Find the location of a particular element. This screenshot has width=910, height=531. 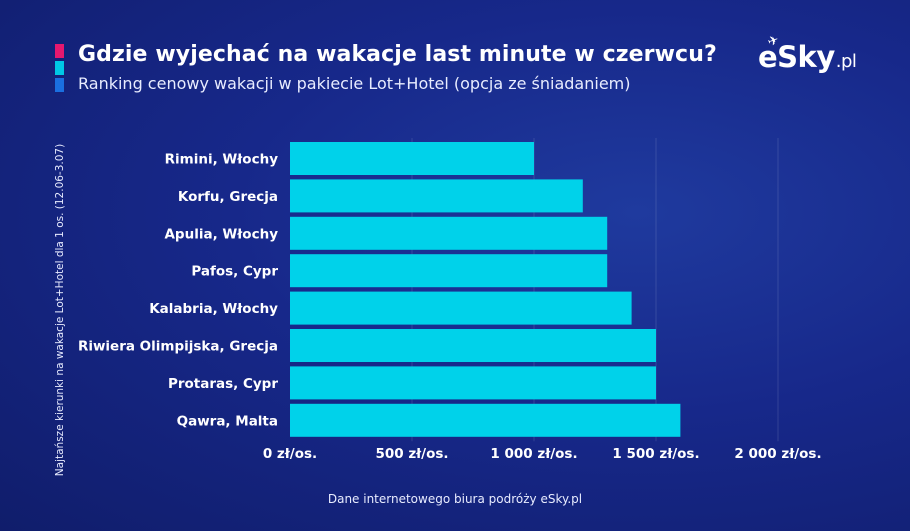

category-label-5: Riwiera Olimpijska, Grecja is located at coordinates (178, 347).